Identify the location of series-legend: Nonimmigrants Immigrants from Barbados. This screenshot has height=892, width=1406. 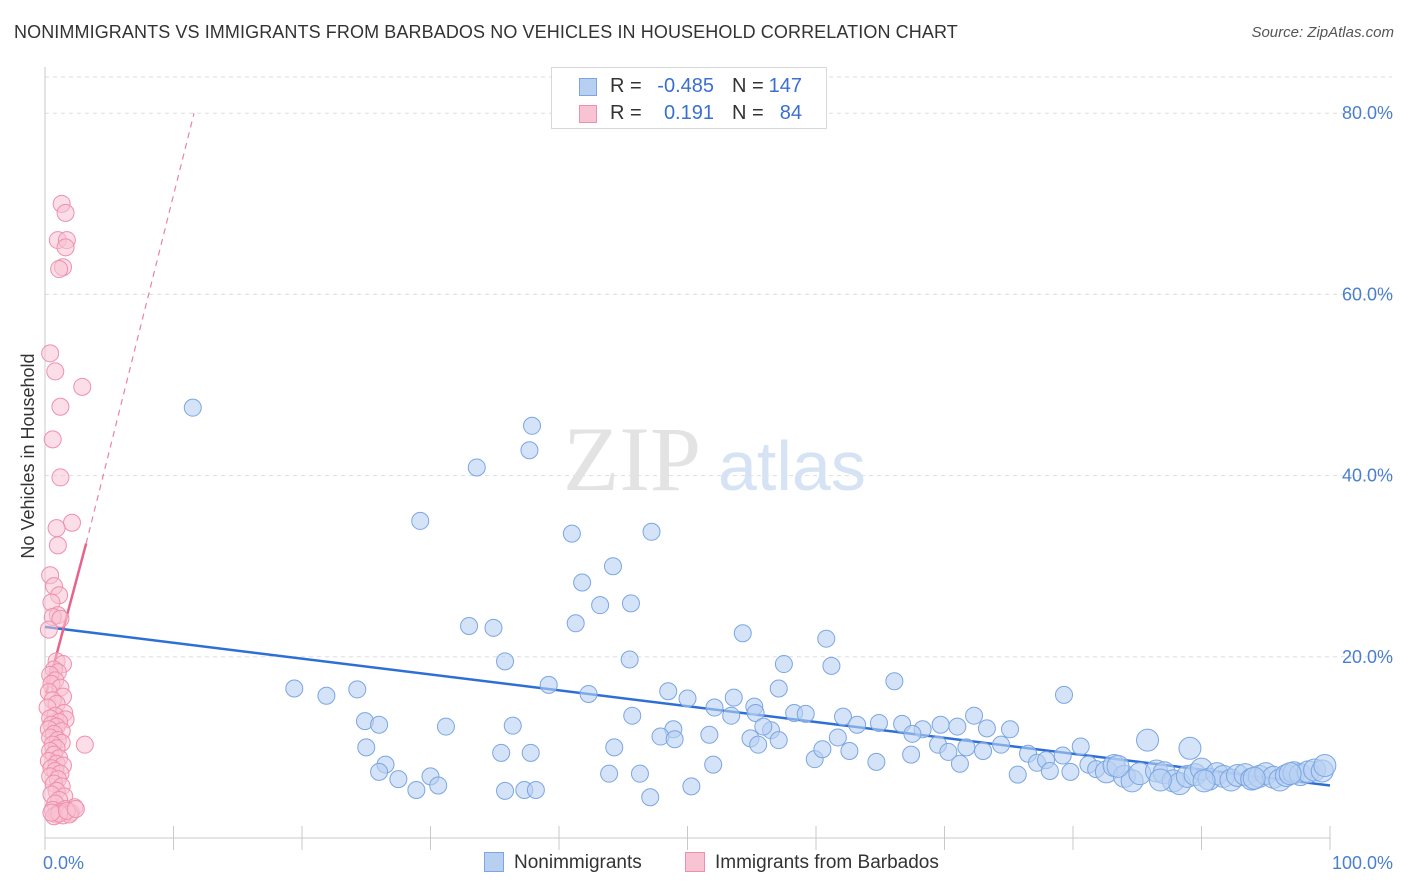
(703, 865).